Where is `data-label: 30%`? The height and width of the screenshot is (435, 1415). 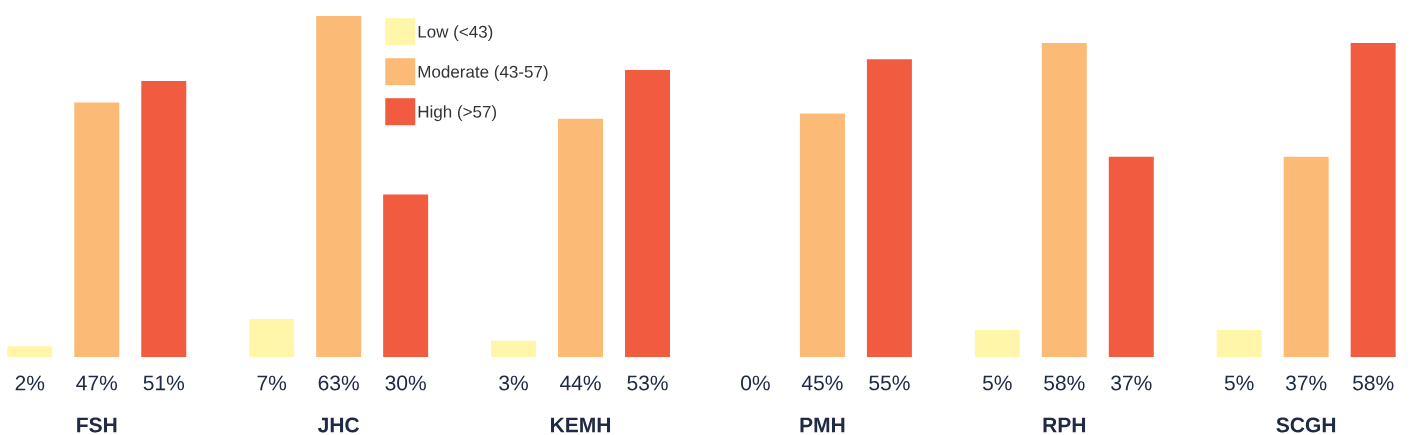
data-label: 30% is located at coordinates (405, 383).